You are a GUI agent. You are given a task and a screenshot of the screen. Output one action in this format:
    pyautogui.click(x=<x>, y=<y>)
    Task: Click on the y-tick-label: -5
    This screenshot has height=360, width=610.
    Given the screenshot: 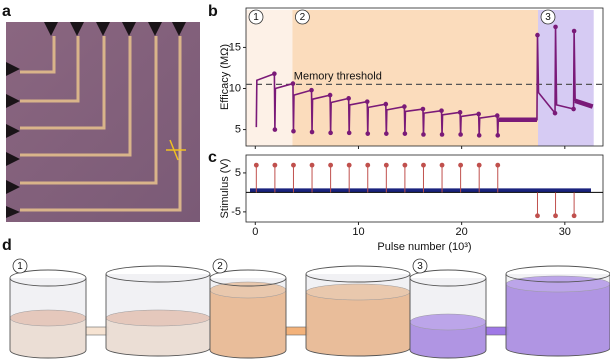 What is the action you would take?
    pyautogui.click(x=236, y=212)
    